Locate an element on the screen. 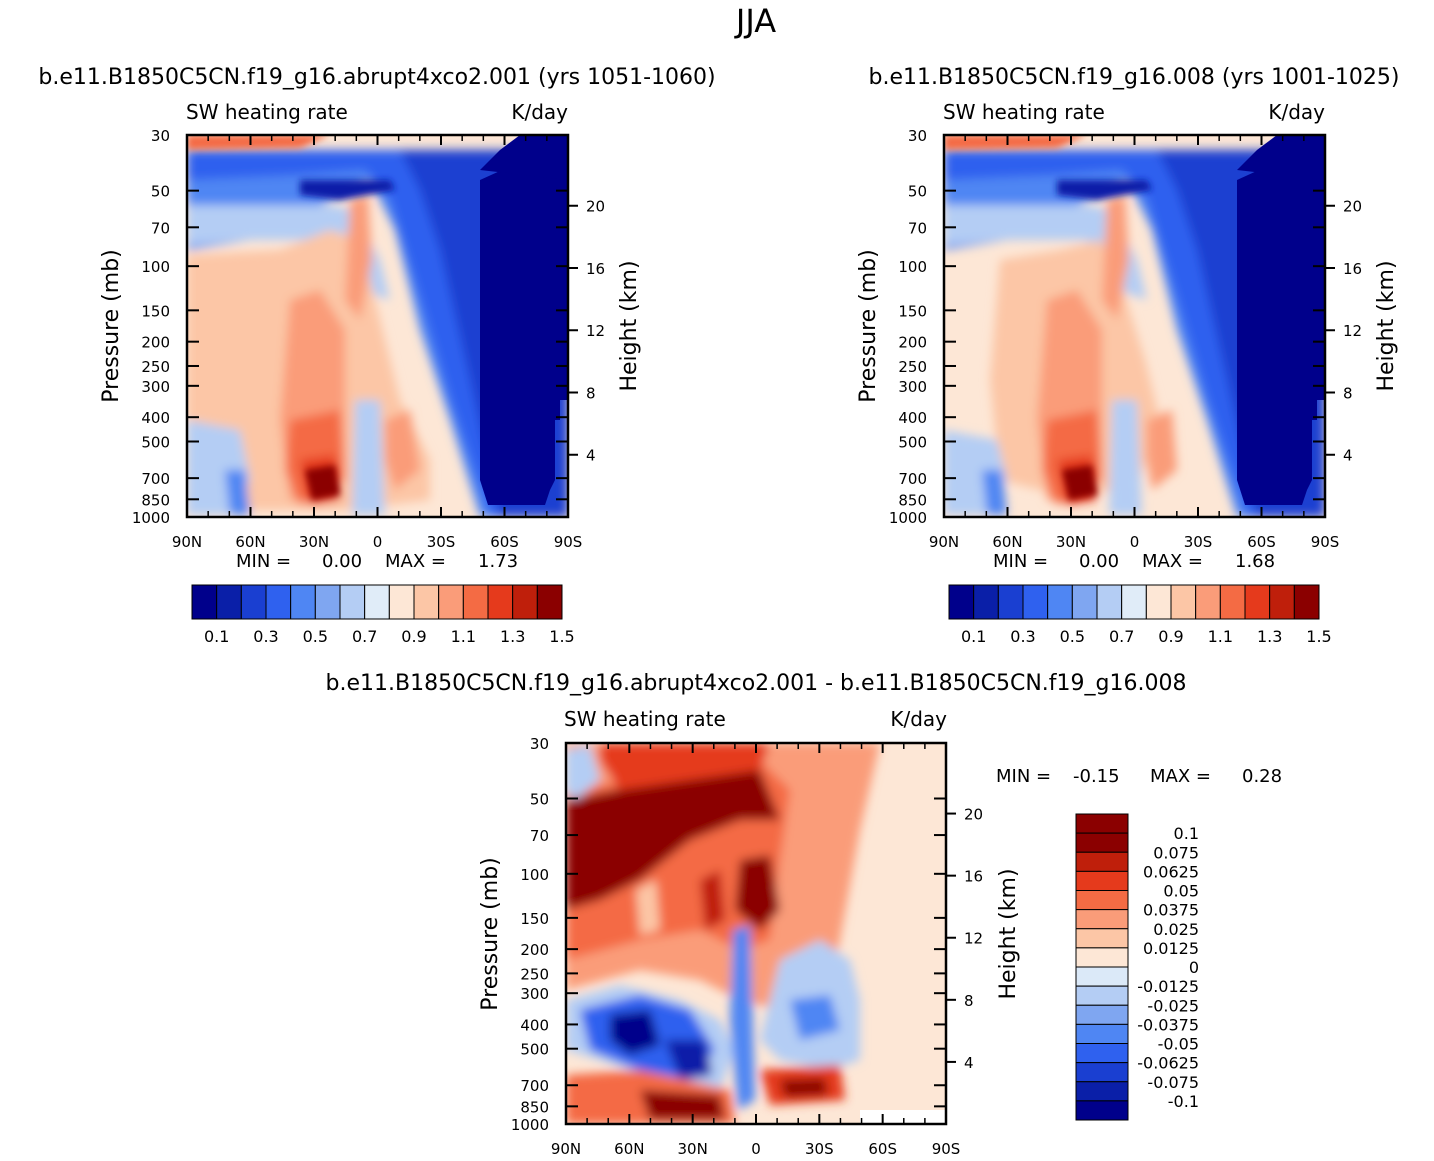 This screenshot has width=1434, height=1161. figure-title: JJA is located at coordinates (755, 21).